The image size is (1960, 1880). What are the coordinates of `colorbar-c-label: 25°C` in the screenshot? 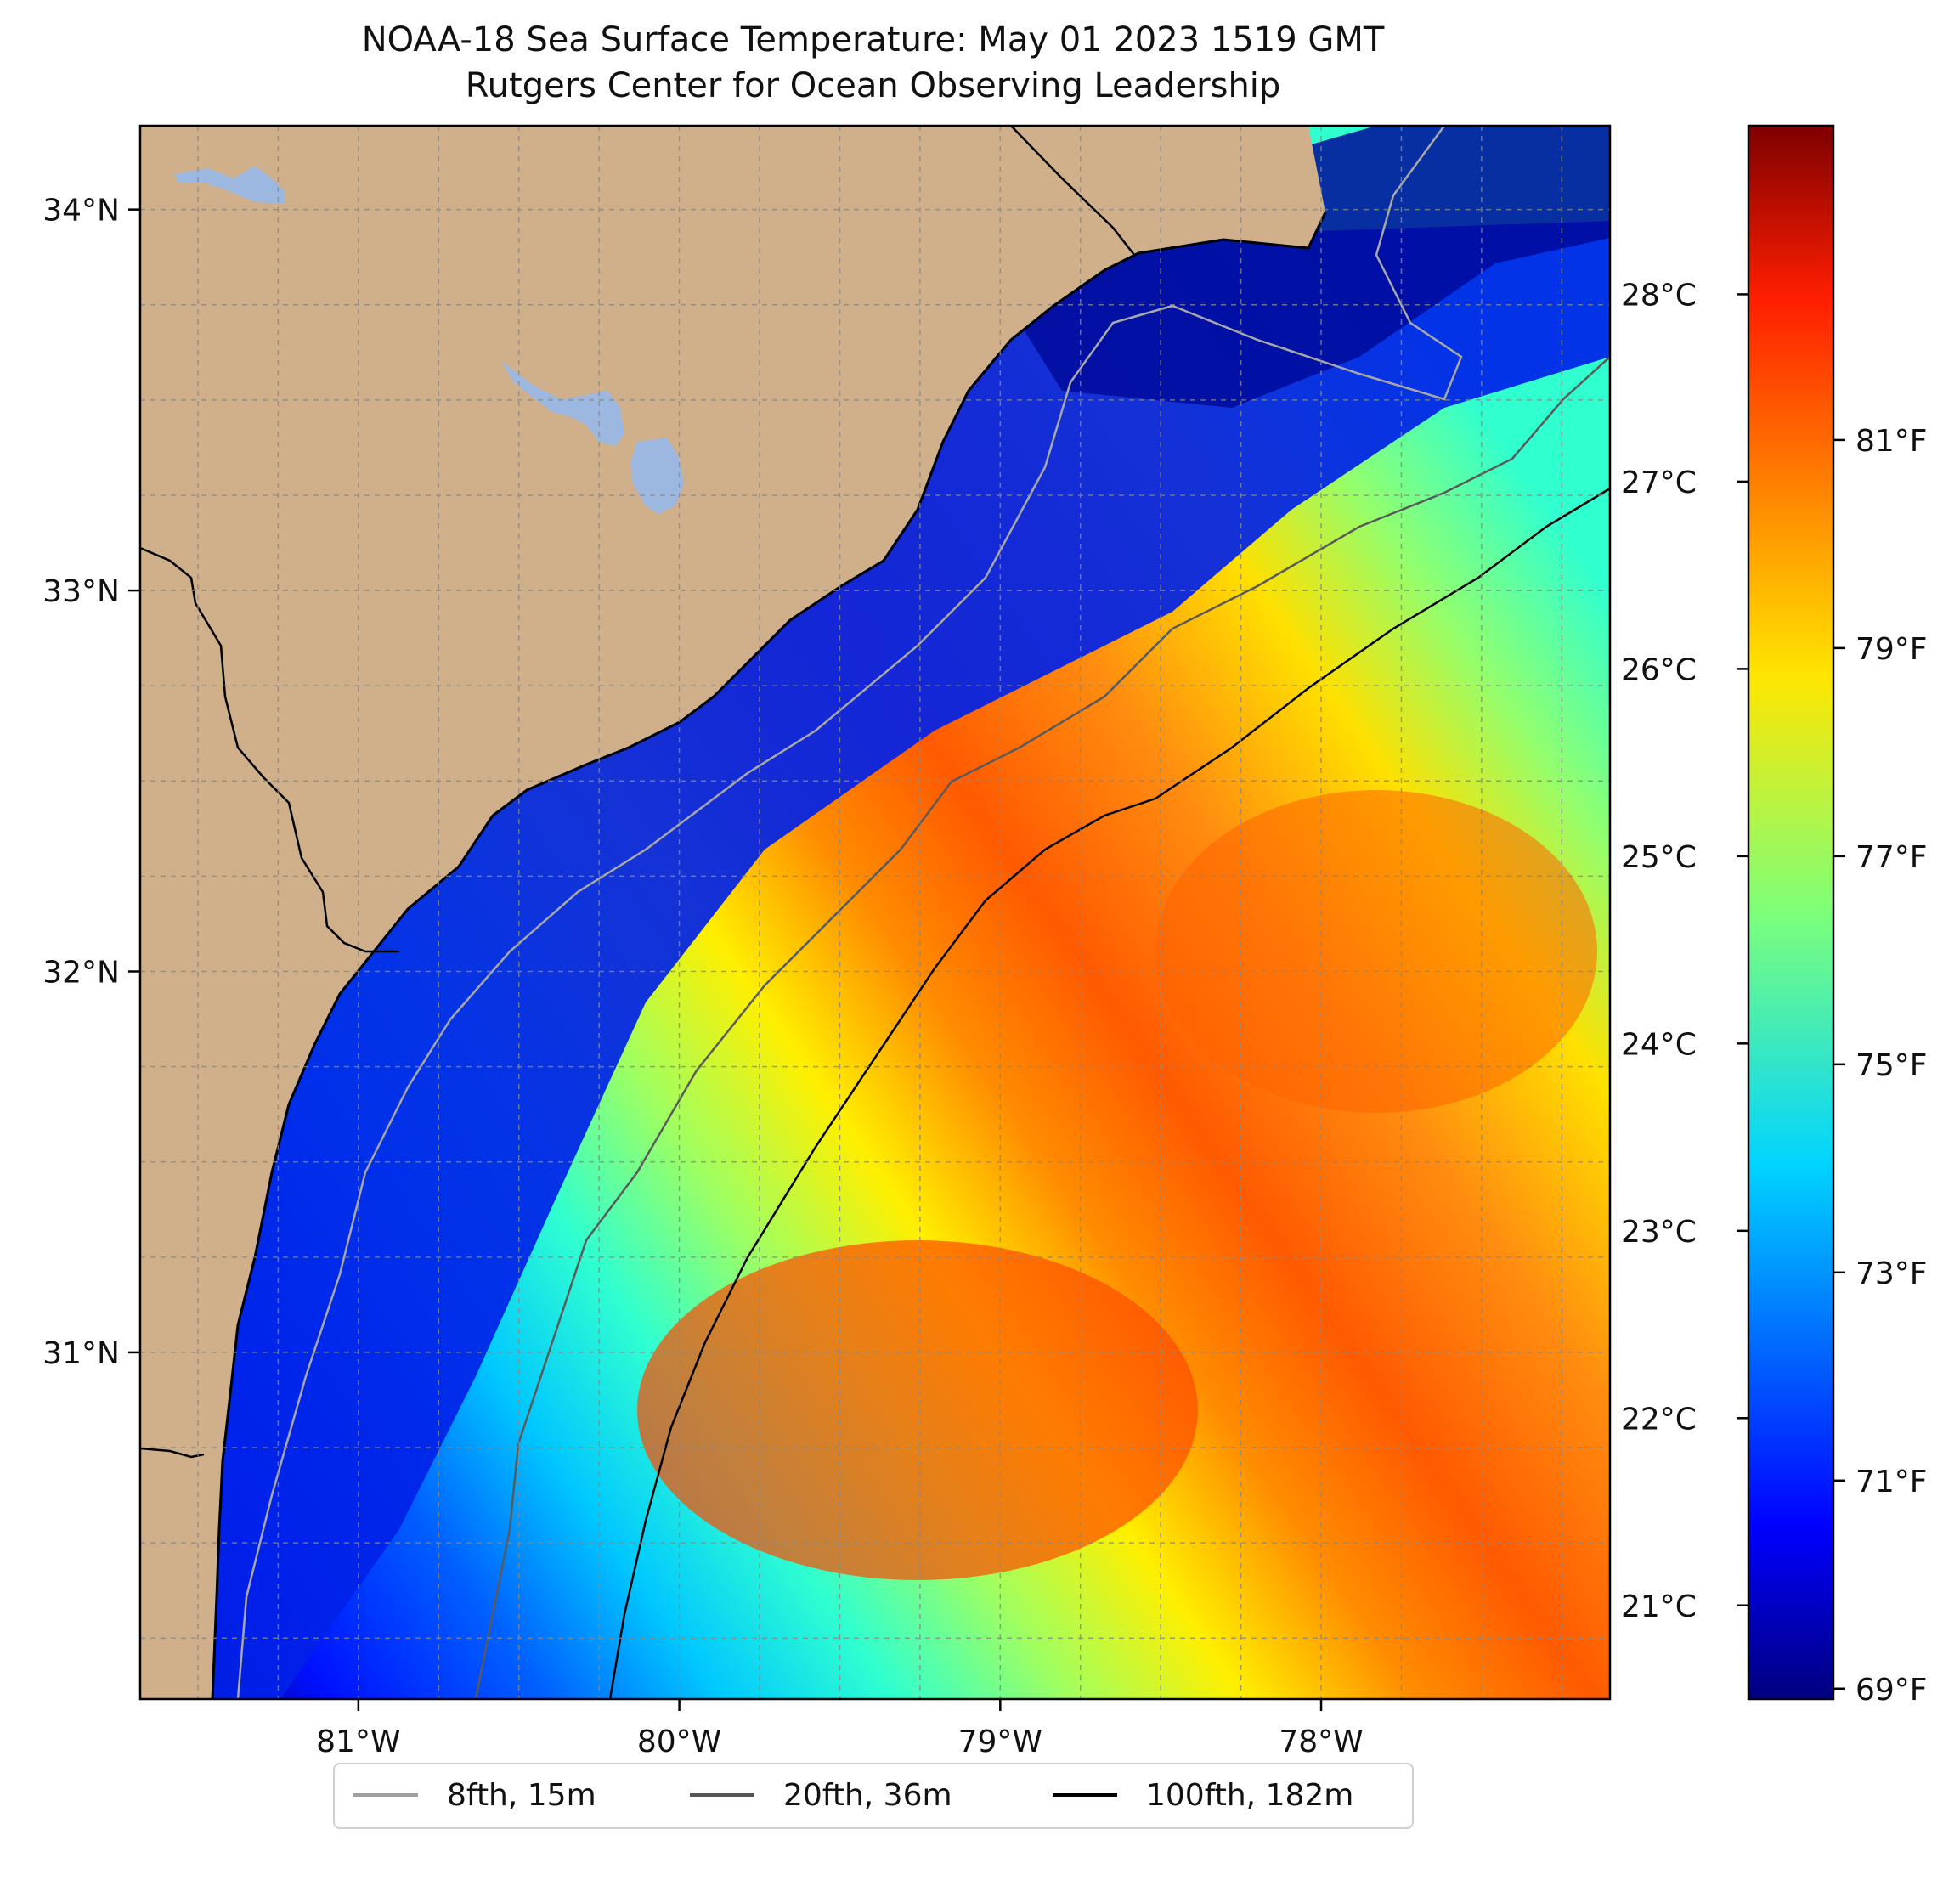 It's located at (1659, 857).